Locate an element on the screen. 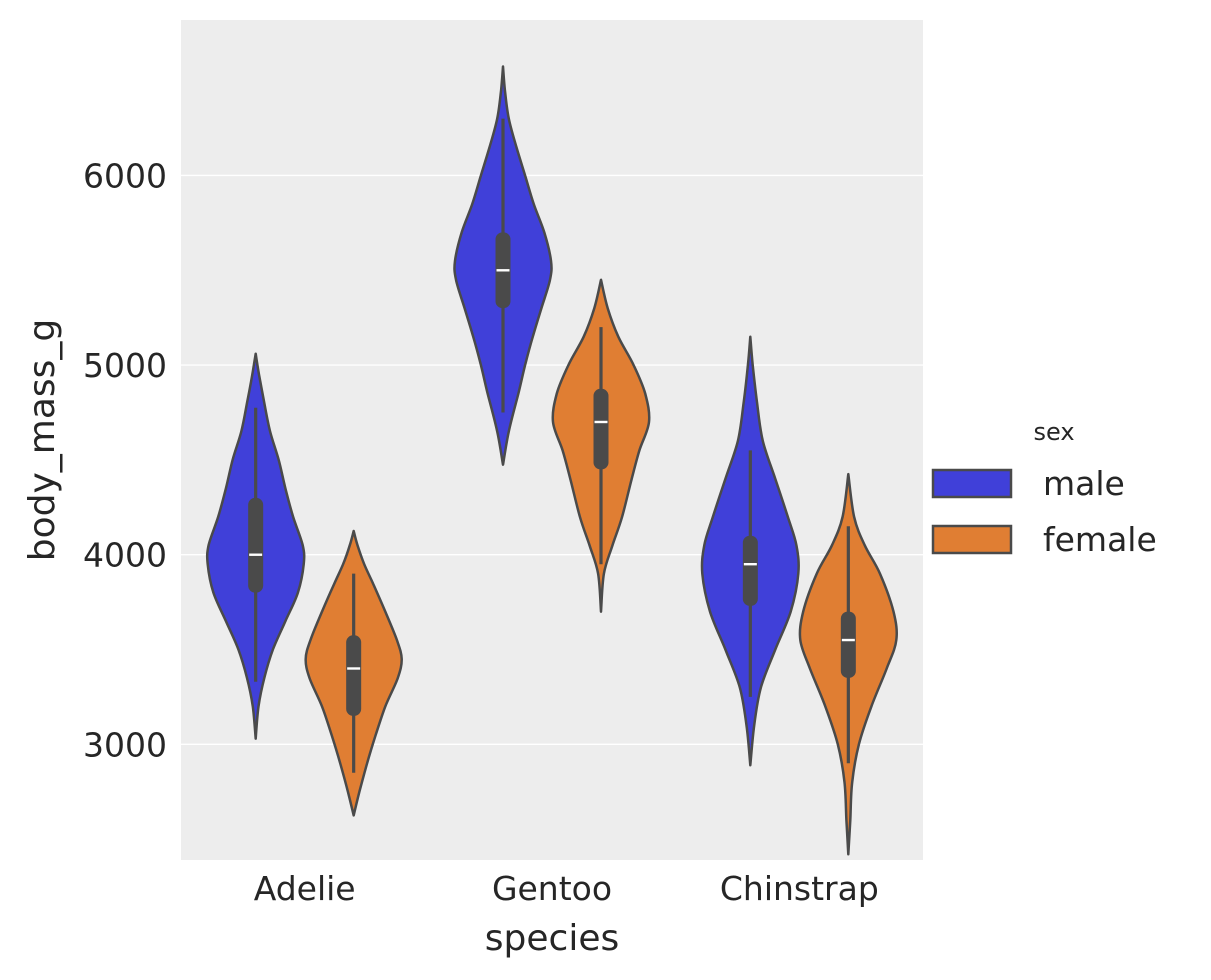 The height and width of the screenshot is (980, 1211). x-tick-label-gentoo: Gentoo is located at coordinates (552, 888).